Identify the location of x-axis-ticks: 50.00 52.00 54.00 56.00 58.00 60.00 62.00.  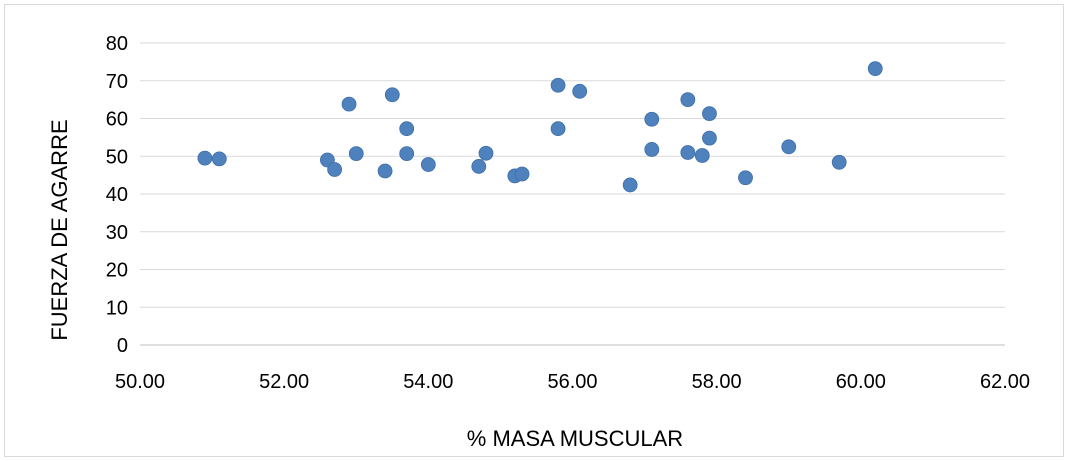
(572, 382).